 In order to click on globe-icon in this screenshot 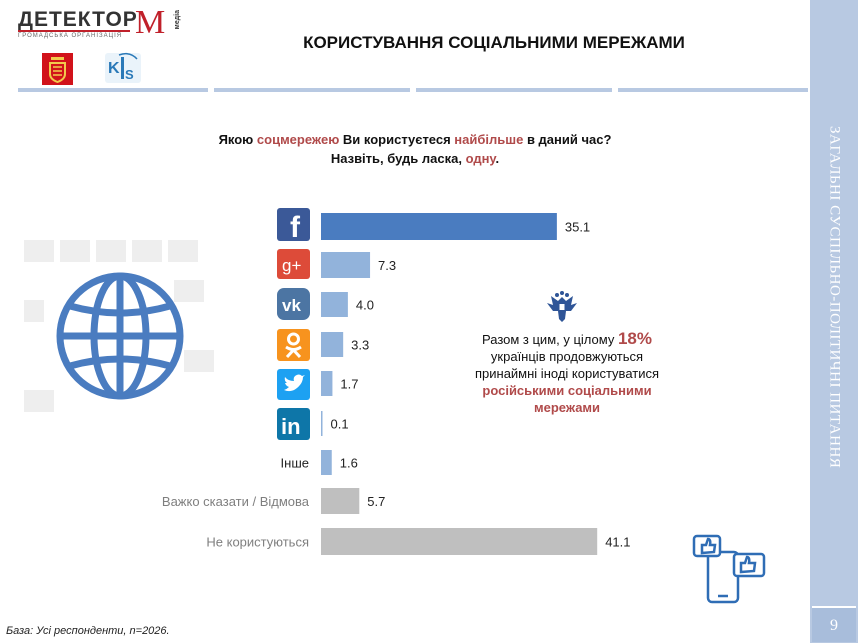, I will do `click(119, 326)`.